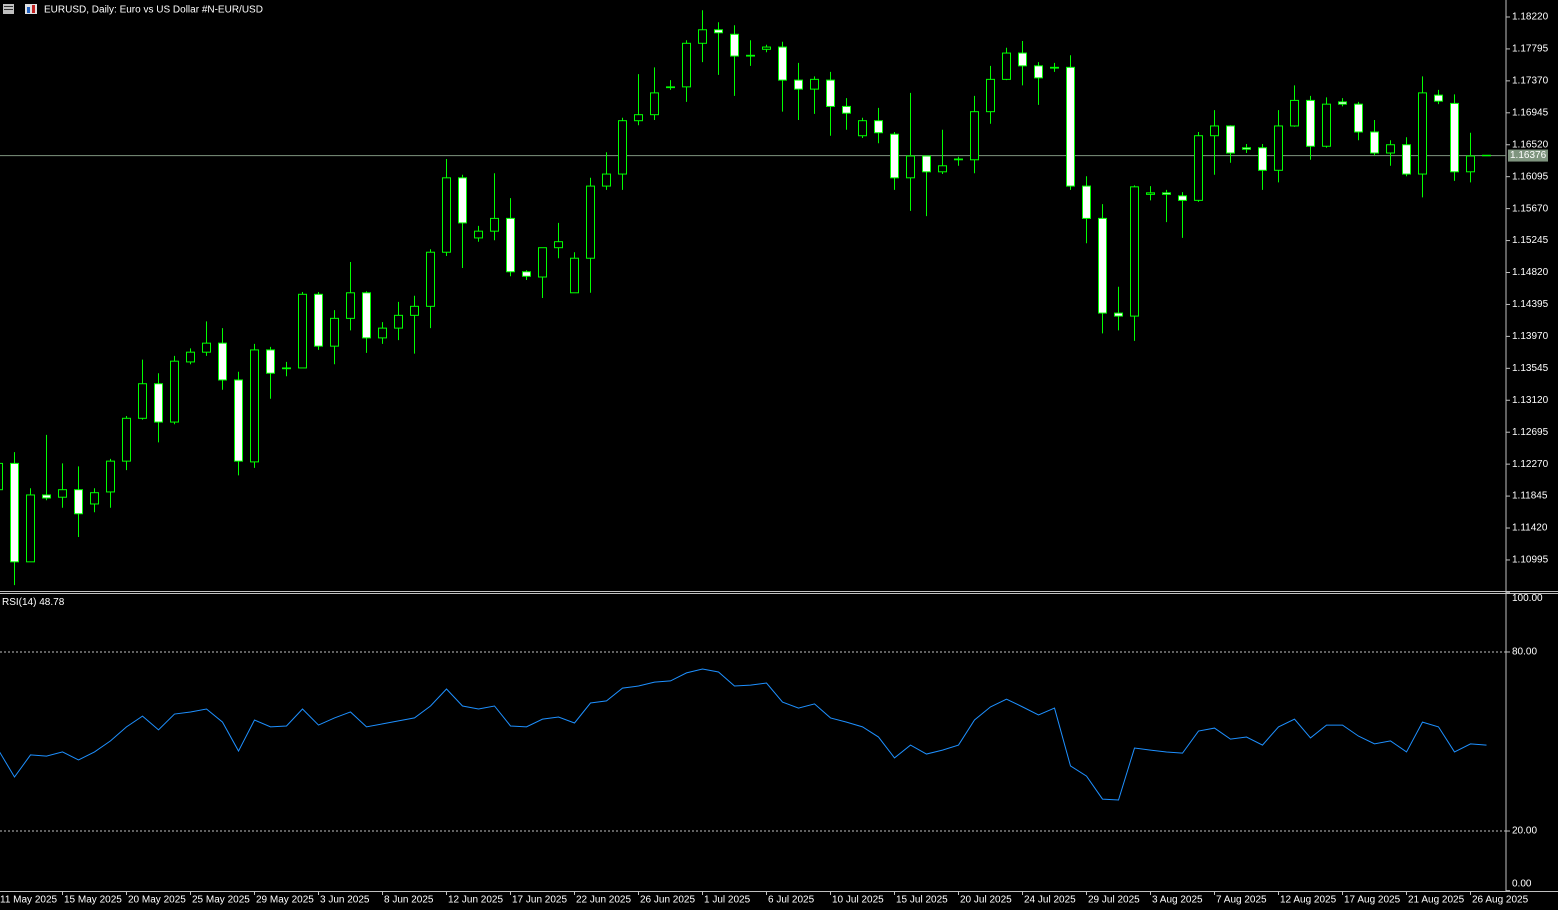  Describe the element at coordinates (8, 6) in the screenshot. I see `menu-icon-line` at that location.